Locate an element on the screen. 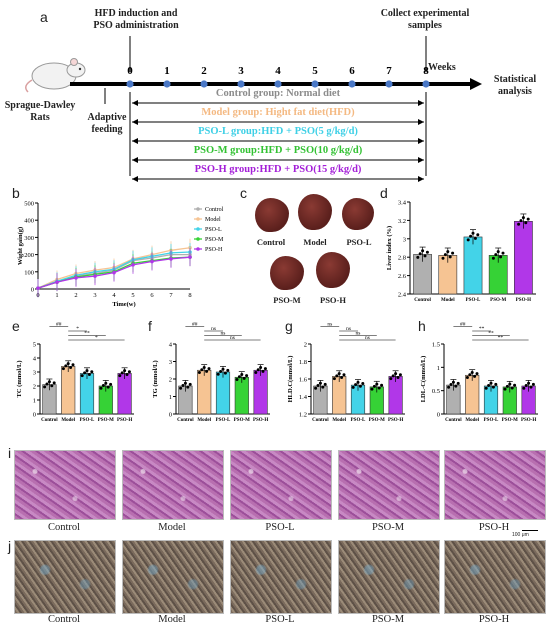 The height and width of the screenshot is (629, 550). y-tick-label: 5 is located at coordinates (34, 345).